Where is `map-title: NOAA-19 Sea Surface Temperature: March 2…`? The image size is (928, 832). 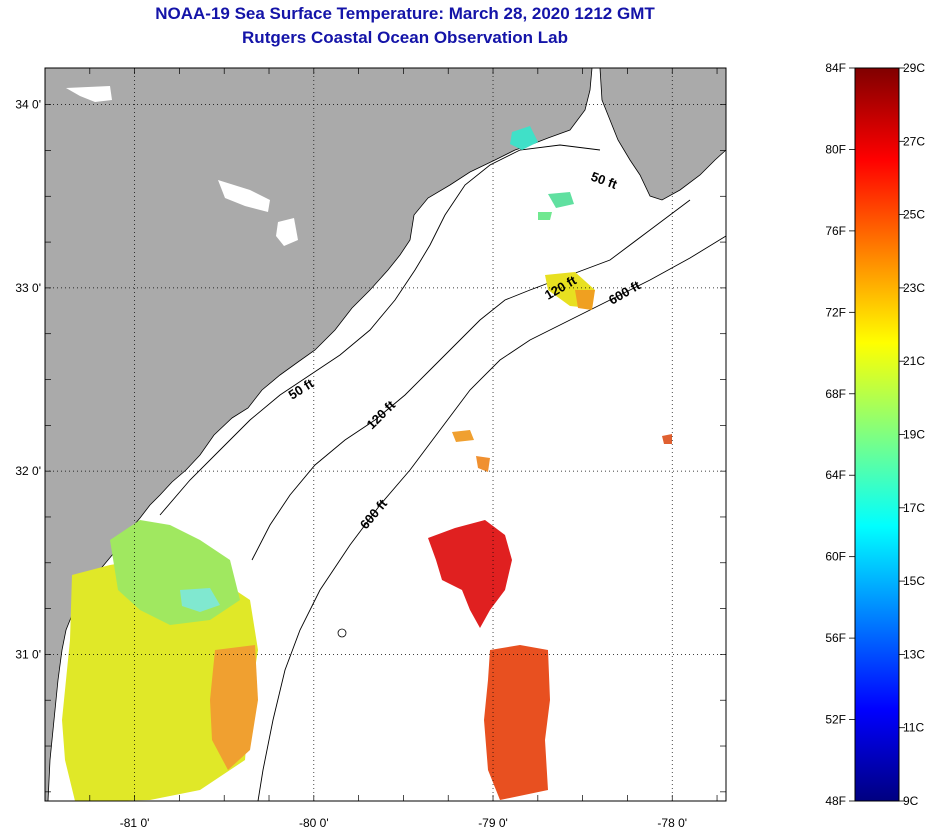
map-title: NOAA-19 Sea Surface Temperature: March 2… is located at coordinates (405, 13).